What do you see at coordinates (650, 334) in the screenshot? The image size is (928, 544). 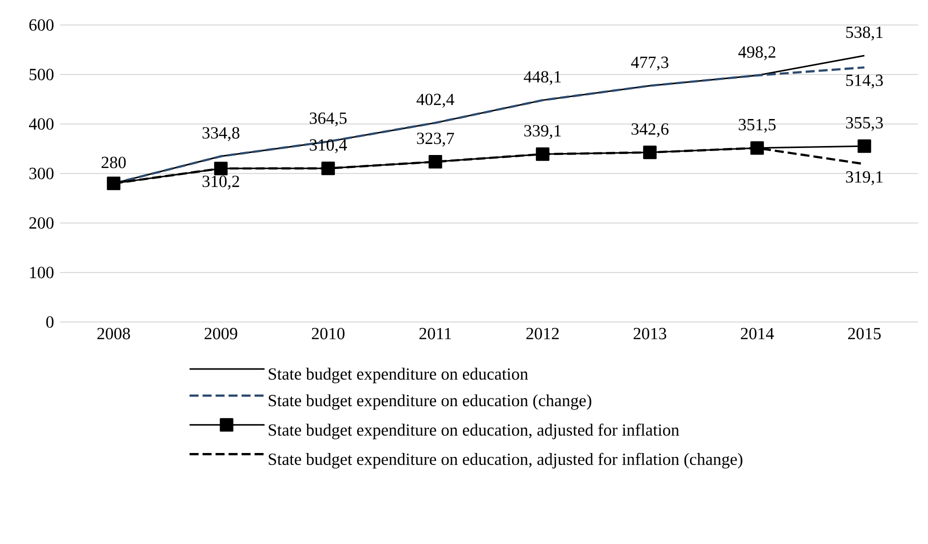 I see `x-tick-label: 2013` at bounding box center [650, 334].